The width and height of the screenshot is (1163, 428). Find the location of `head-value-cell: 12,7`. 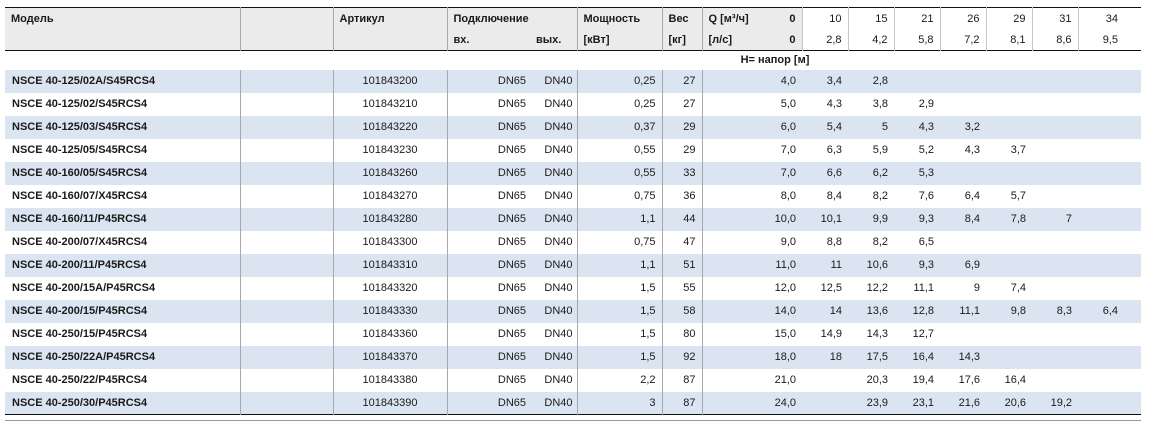

head-value-cell: 12,7 is located at coordinates (917, 334).